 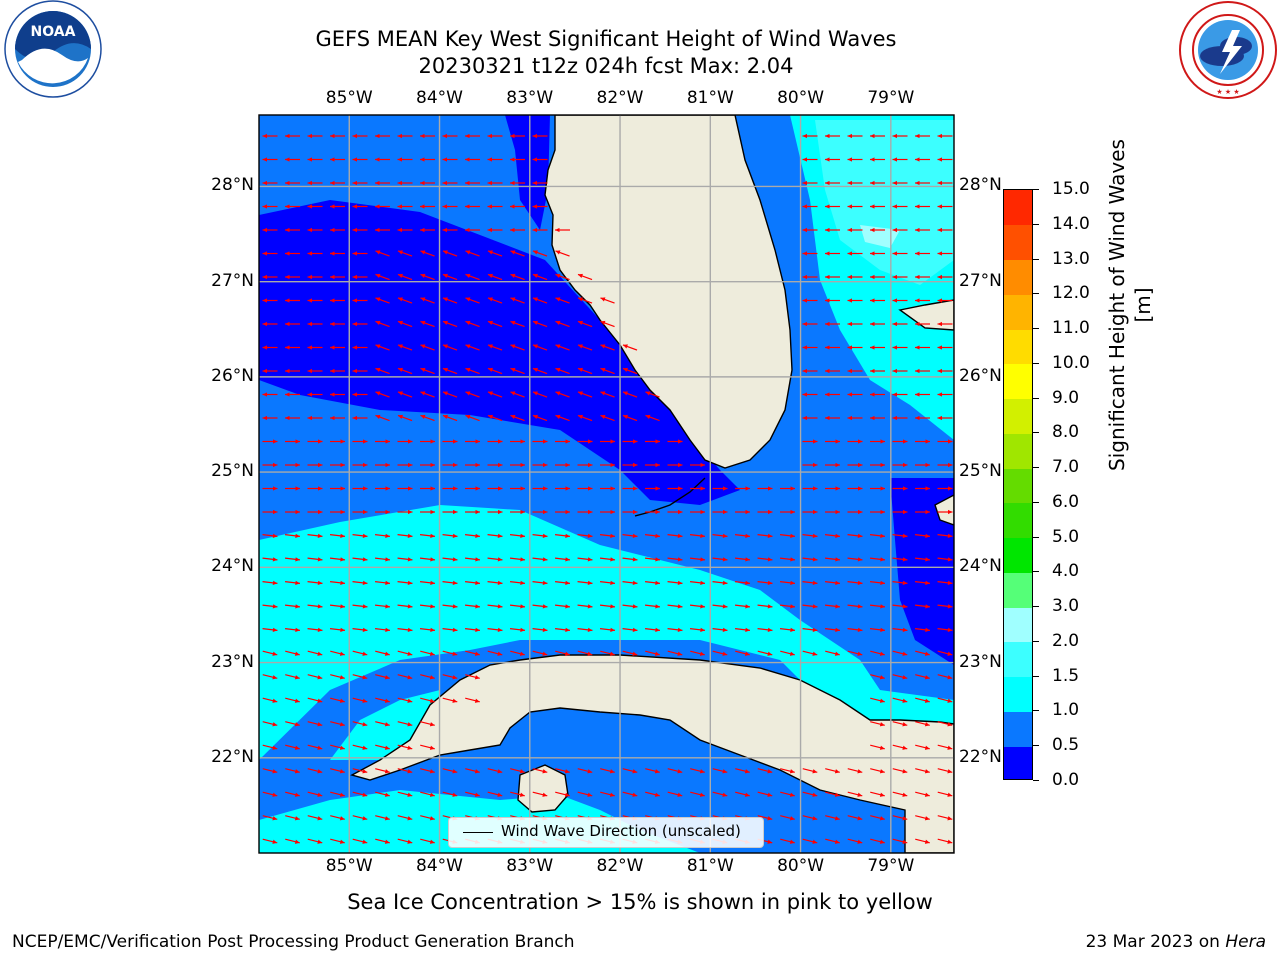 What do you see at coordinates (1071, 258) in the screenshot?
I see `colorbar-label-15: 13.0` at bounding box center [1071, 258].